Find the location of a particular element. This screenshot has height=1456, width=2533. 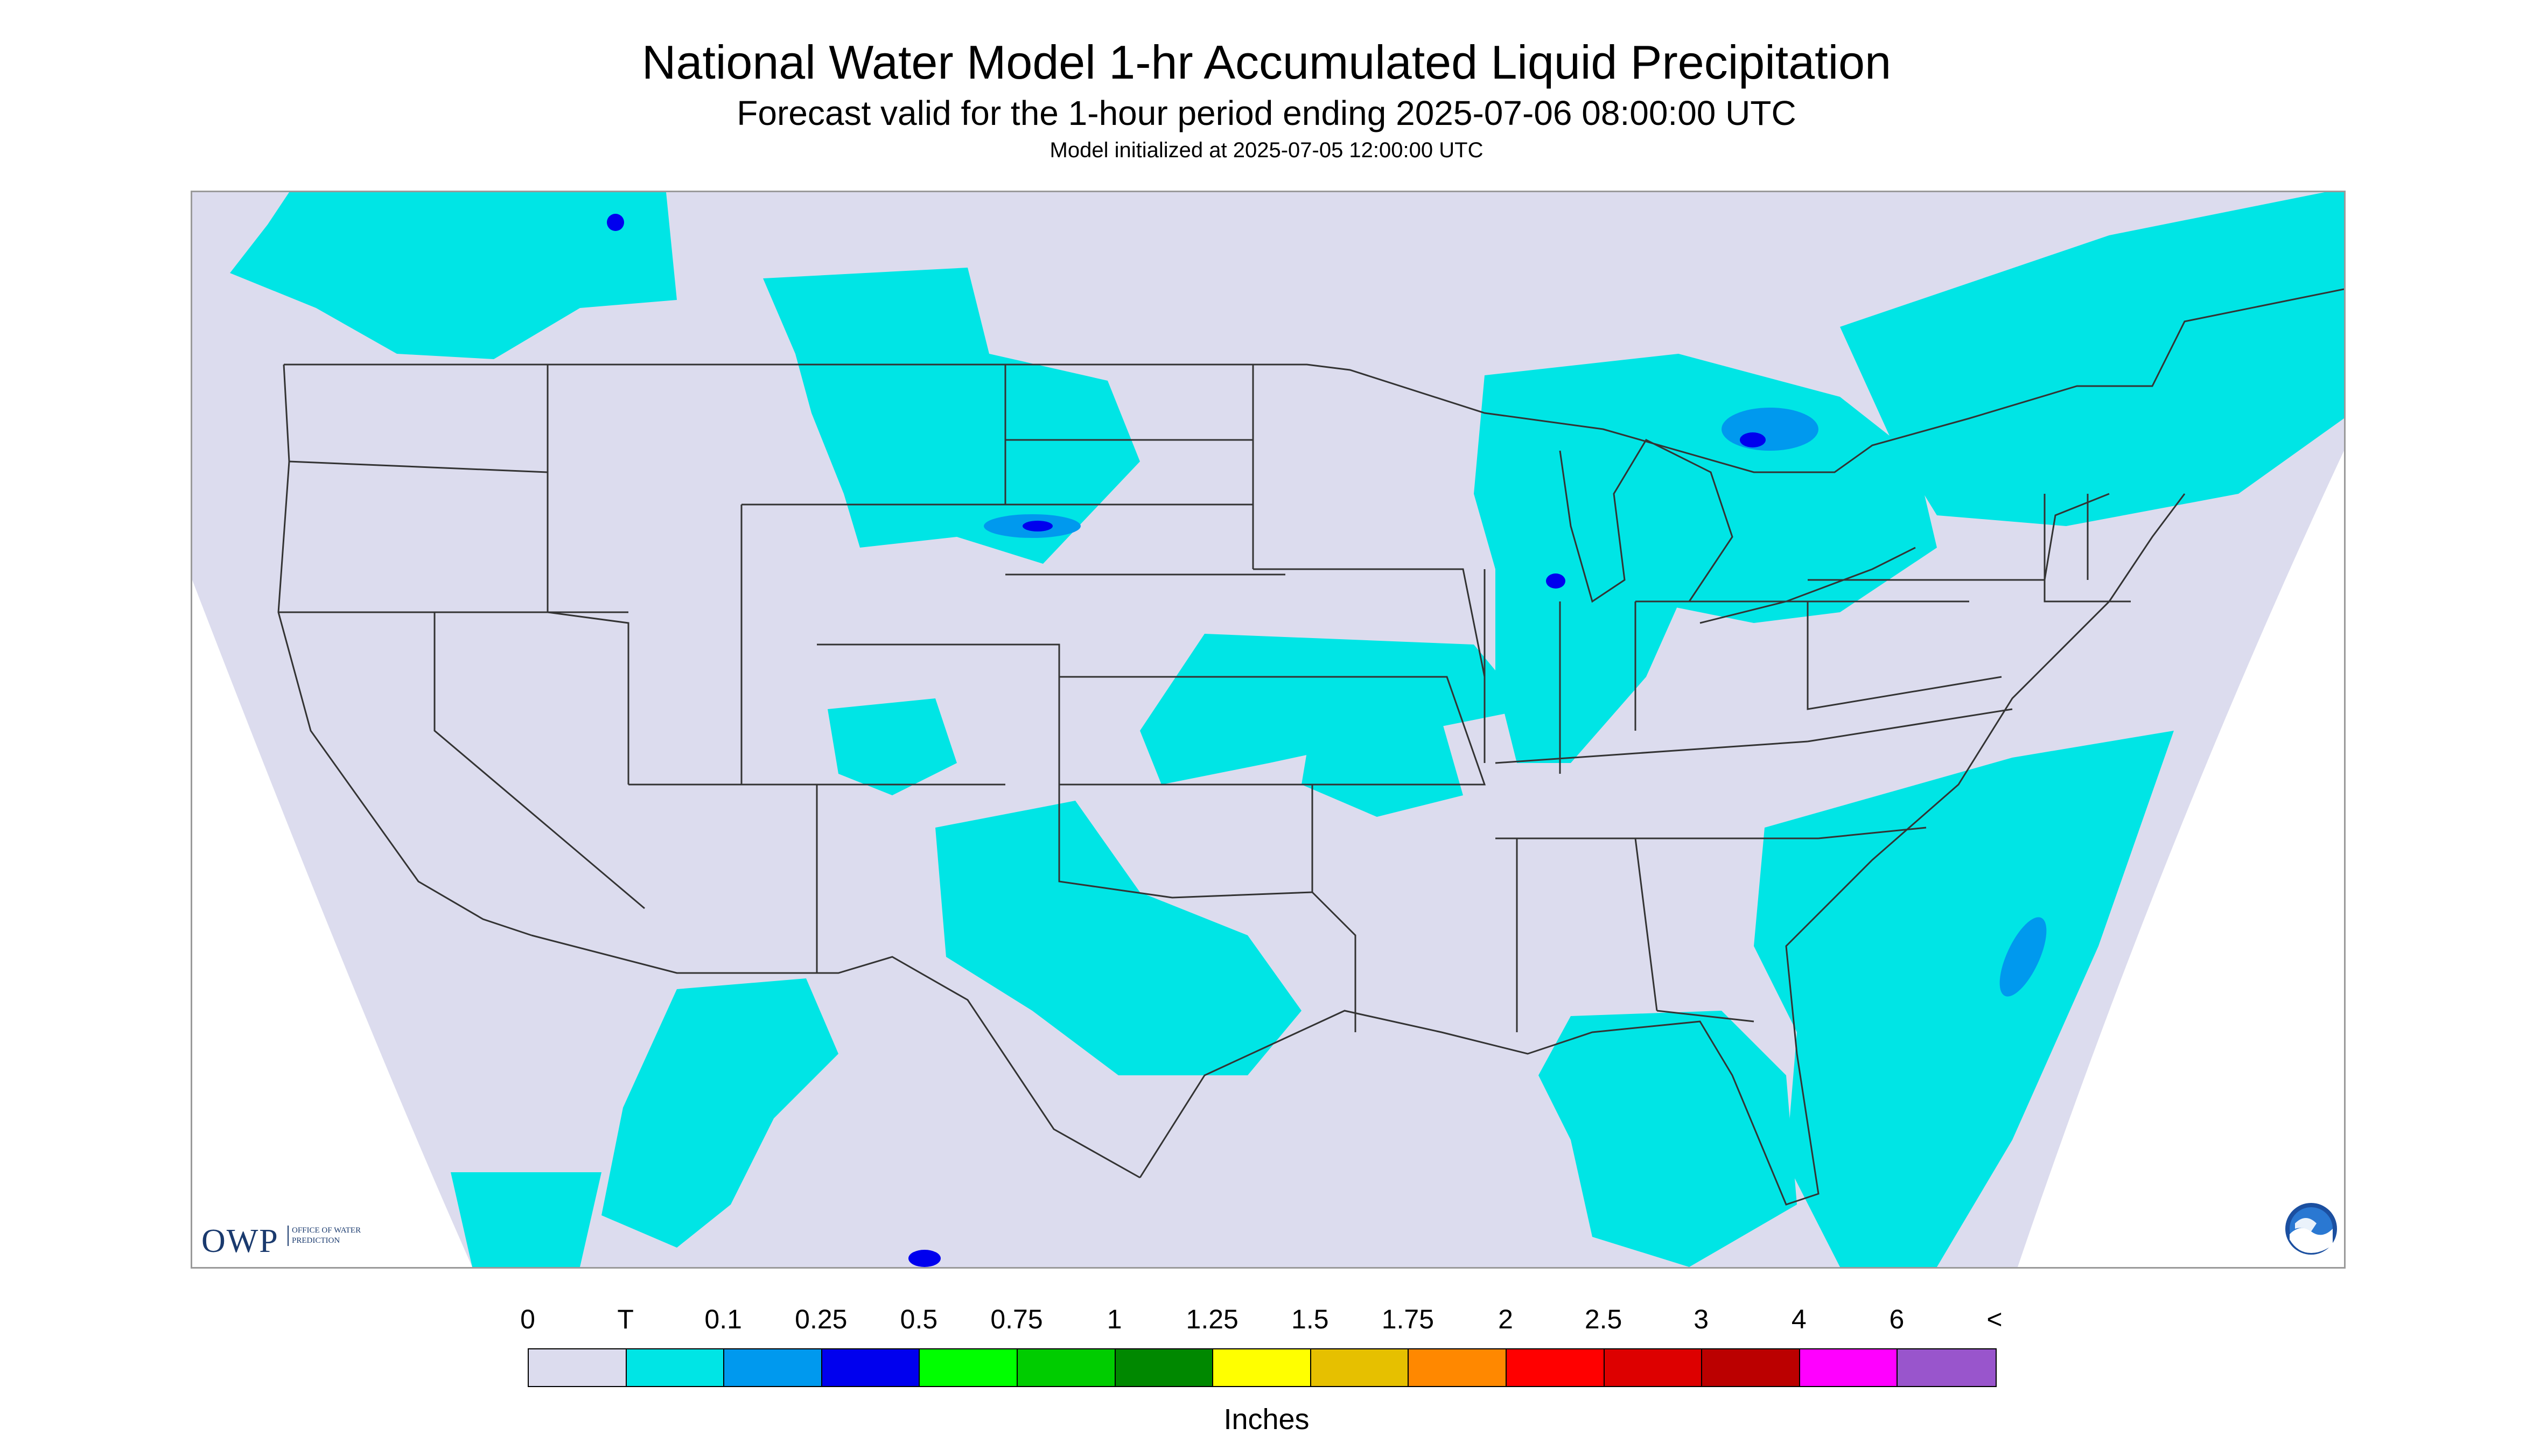

precip-region-kentucky is located at coordinates (1383, 768).